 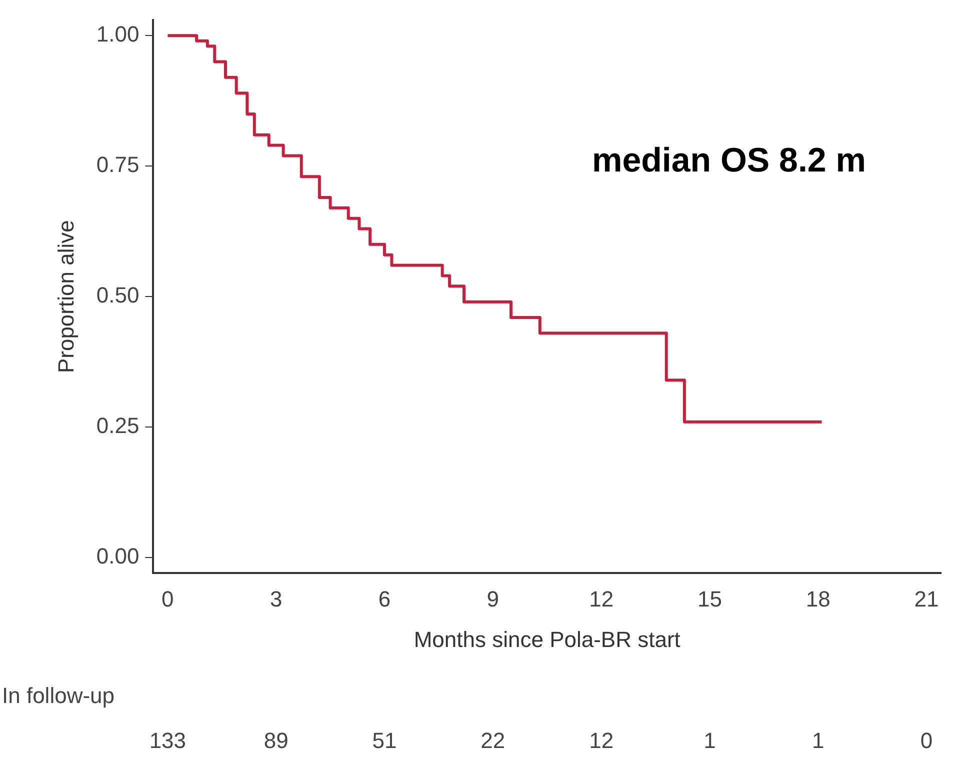 What do you see at coordinates (58, 695) in the screenshot?
I see `text: In follow-up` at bounding box center [58, 695].